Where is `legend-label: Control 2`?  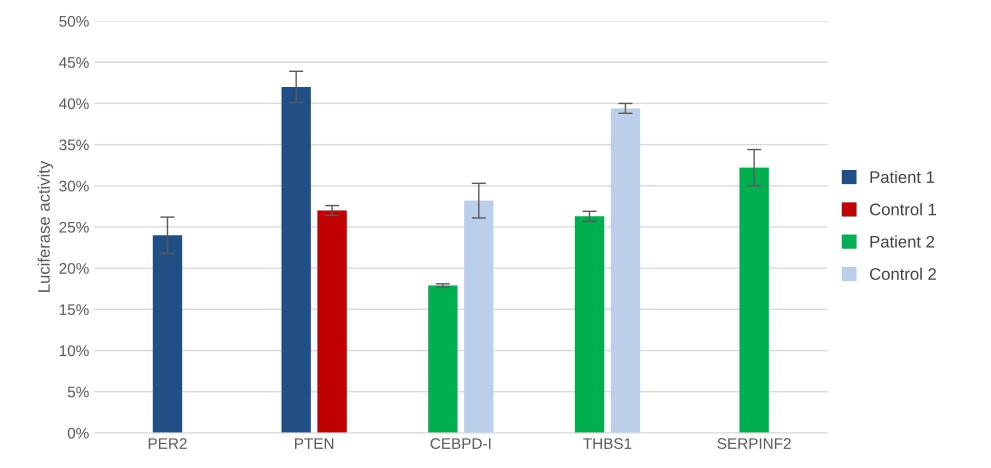
legend-label: Control 2 is located at coordinates (903, 274).